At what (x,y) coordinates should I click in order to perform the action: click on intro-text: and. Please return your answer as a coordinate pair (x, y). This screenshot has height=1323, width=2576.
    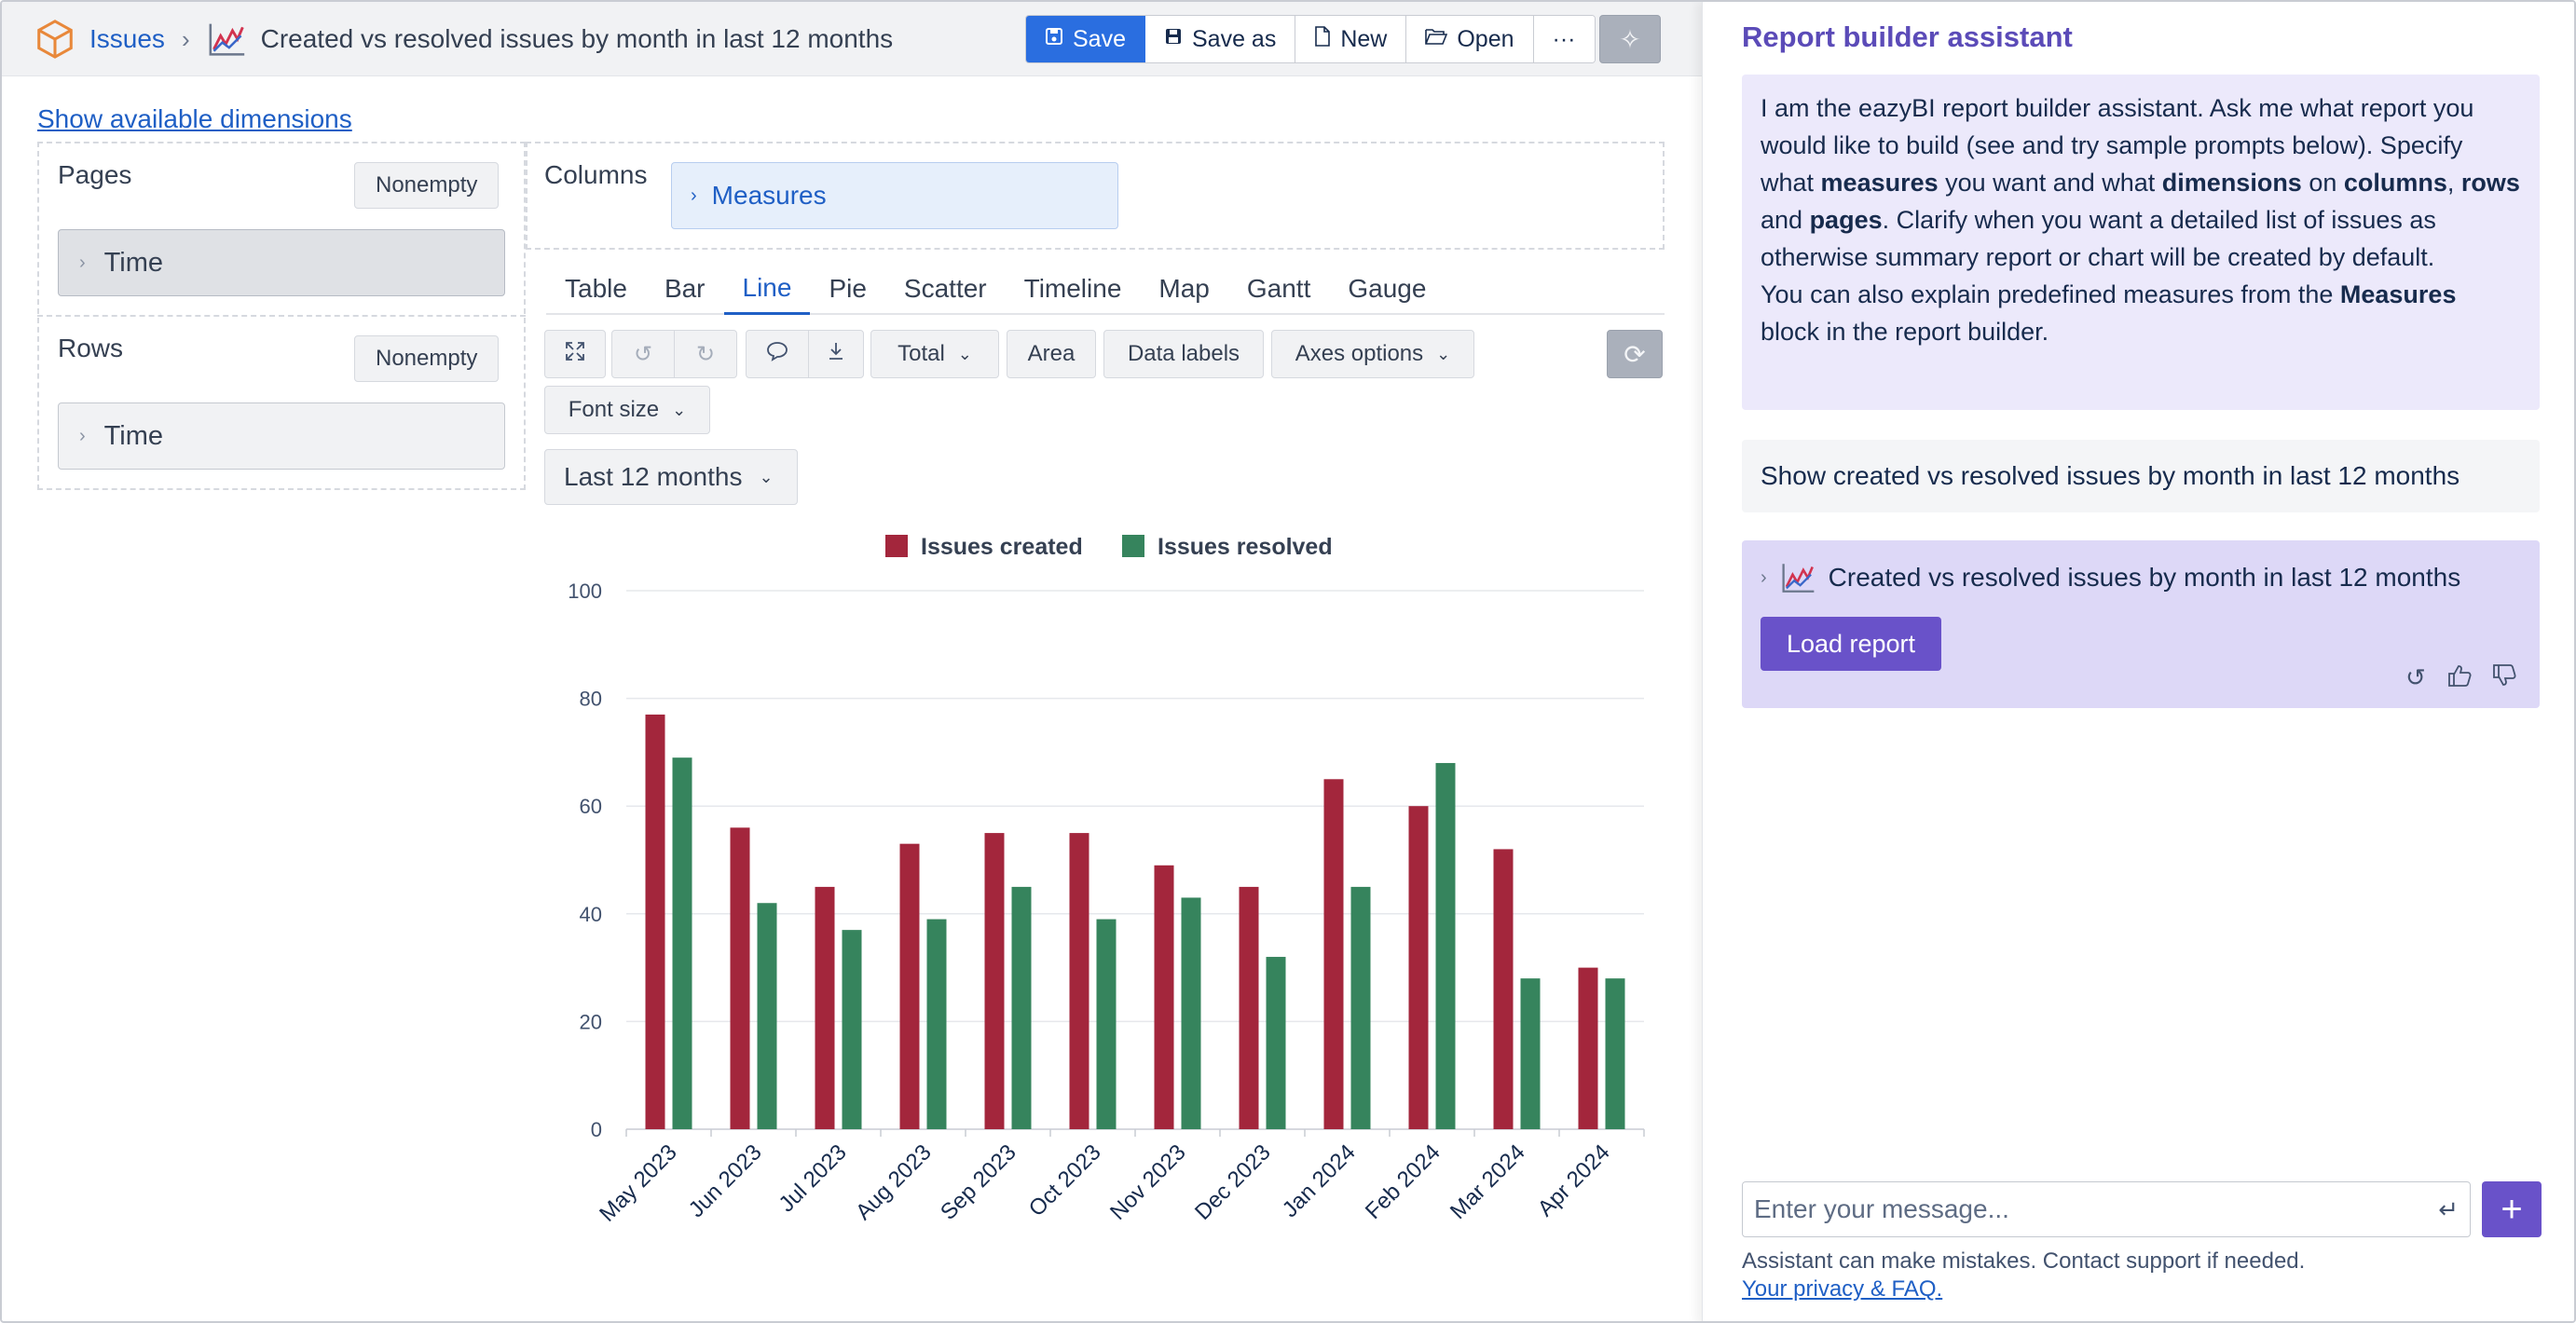
    Looking at the image, I should click on (1785, 220).